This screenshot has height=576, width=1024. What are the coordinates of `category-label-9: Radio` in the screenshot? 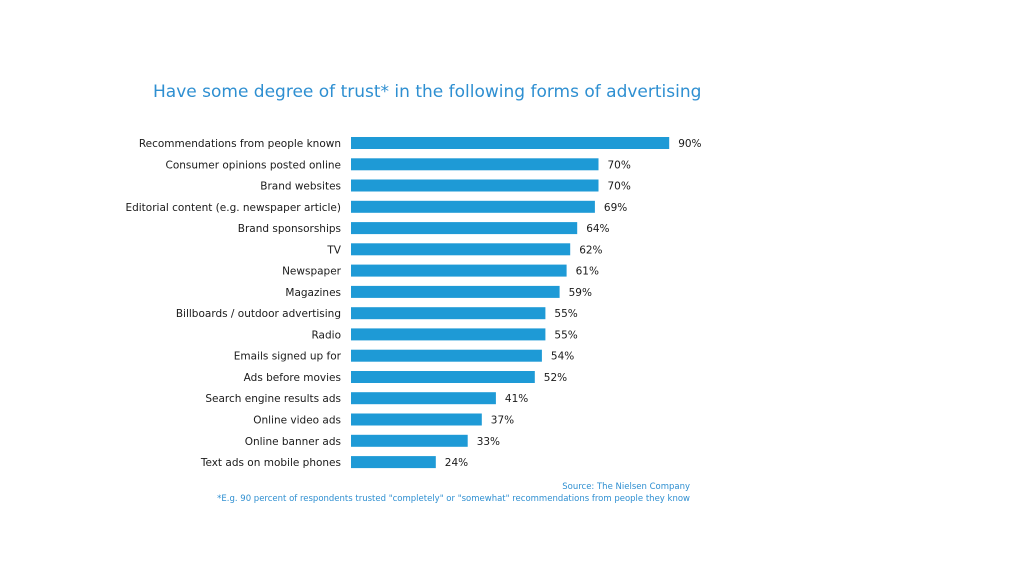 It's located at (326, 335).